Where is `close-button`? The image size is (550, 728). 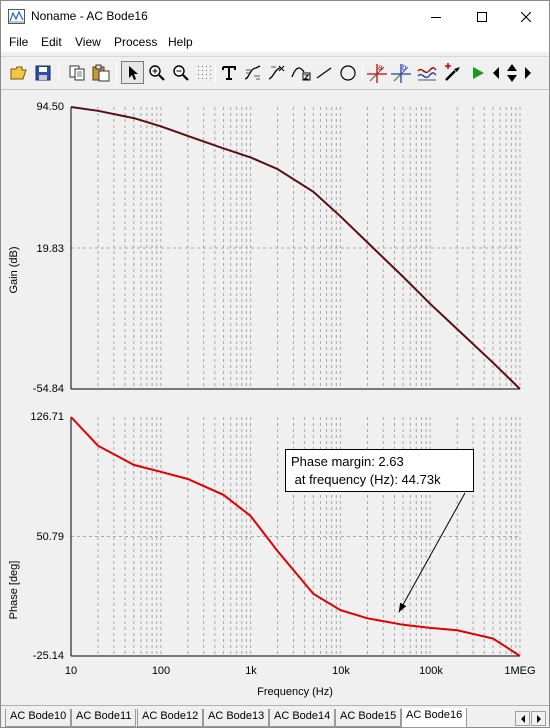 close-button is located at coordinates (526, 16).